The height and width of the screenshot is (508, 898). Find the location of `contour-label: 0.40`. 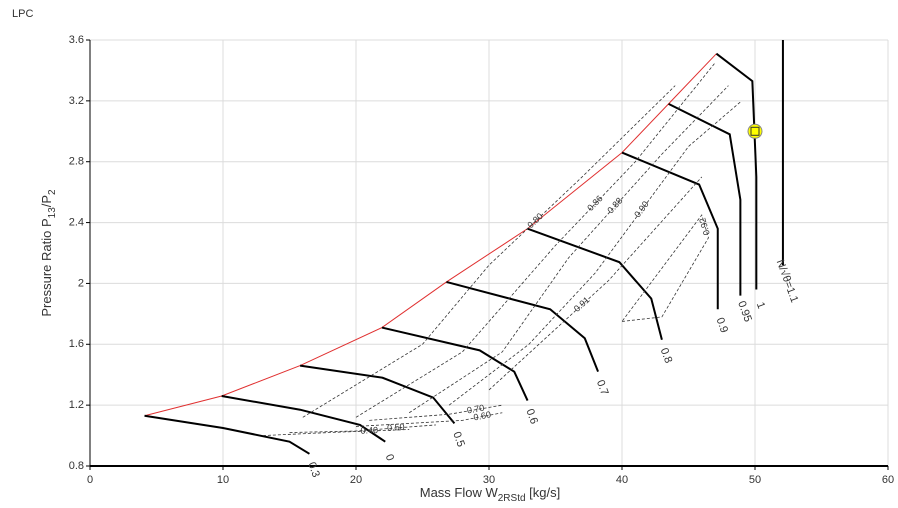

contour-label: 0.40 is located at coordinates (369, 430).